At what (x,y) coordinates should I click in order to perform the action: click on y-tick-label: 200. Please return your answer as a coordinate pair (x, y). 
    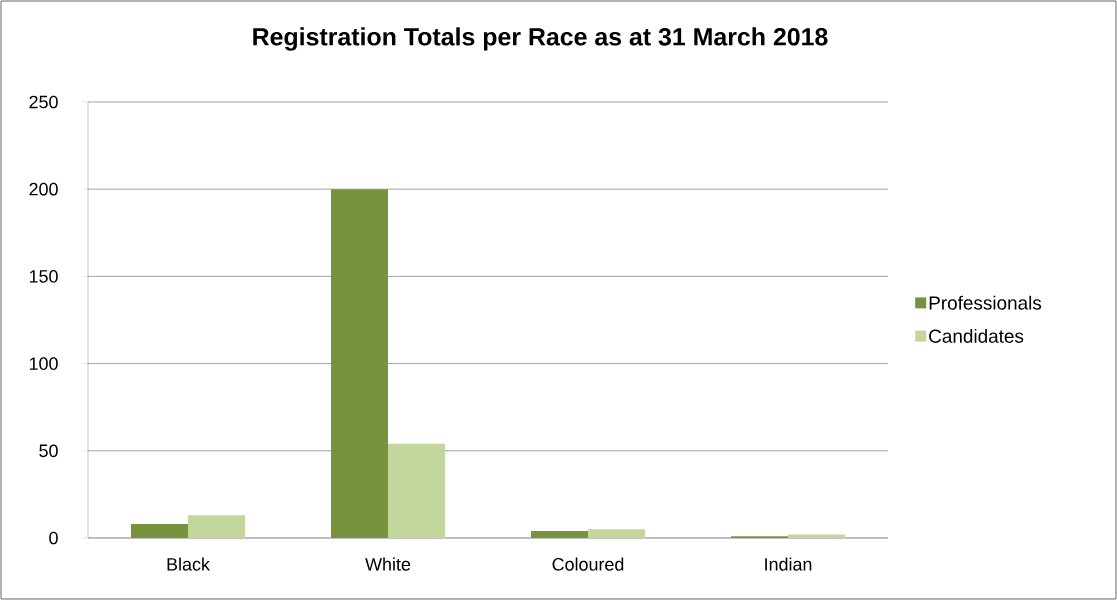
    Looking at the image, I should click on (43, 189).